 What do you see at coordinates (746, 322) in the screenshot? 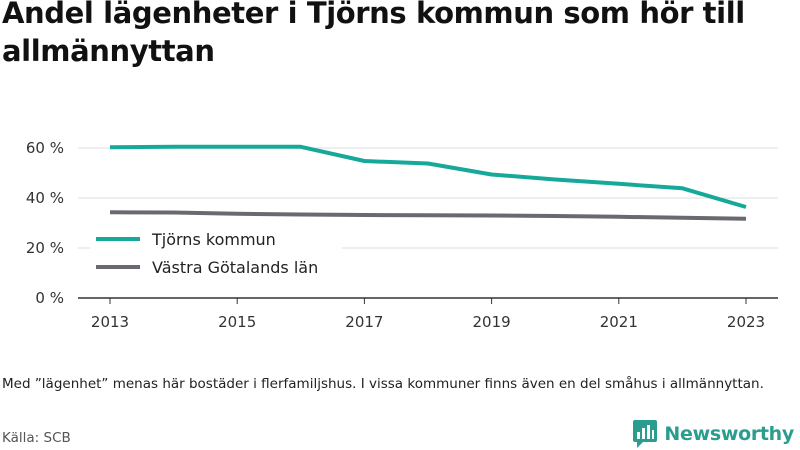
I see `x-tick-label: 2023` at bounding box center [746, 322].